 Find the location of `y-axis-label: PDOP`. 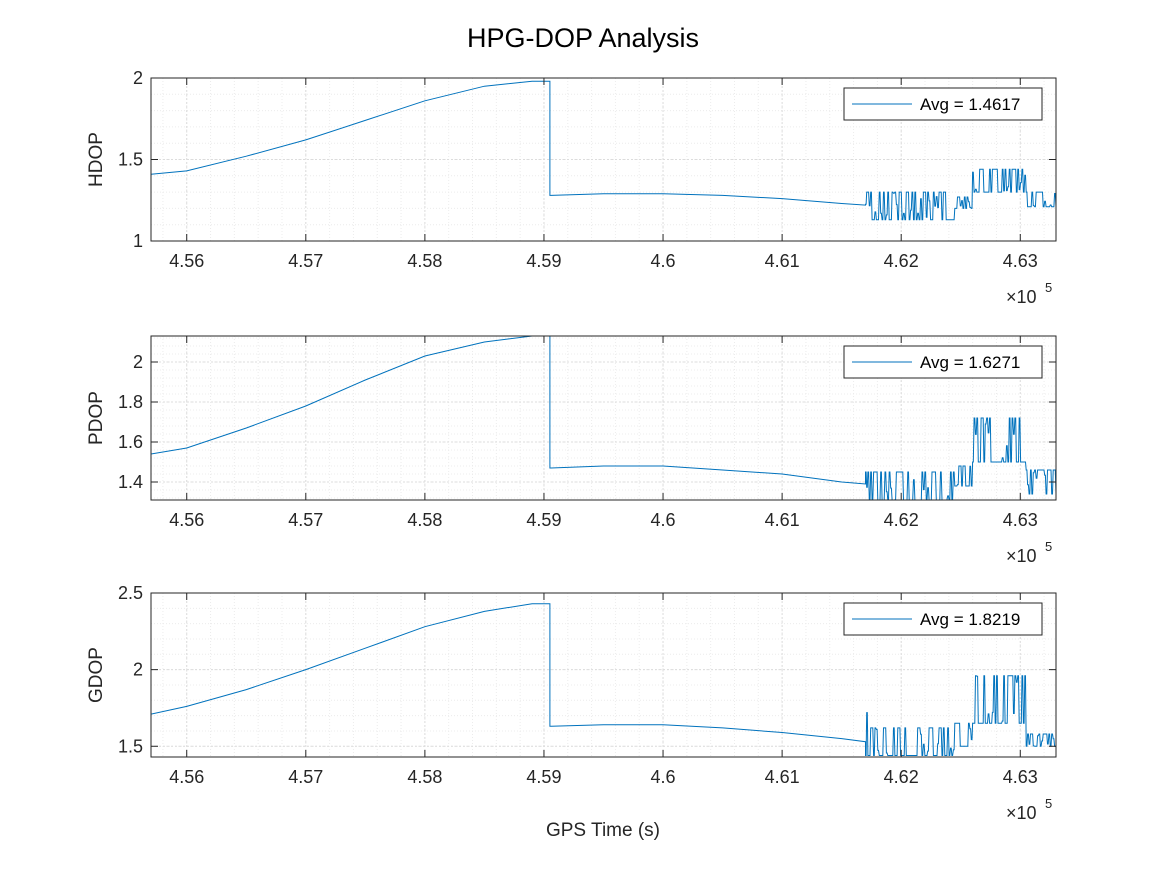

y-axis-label: PDOP is located at coordinates (96, 418).